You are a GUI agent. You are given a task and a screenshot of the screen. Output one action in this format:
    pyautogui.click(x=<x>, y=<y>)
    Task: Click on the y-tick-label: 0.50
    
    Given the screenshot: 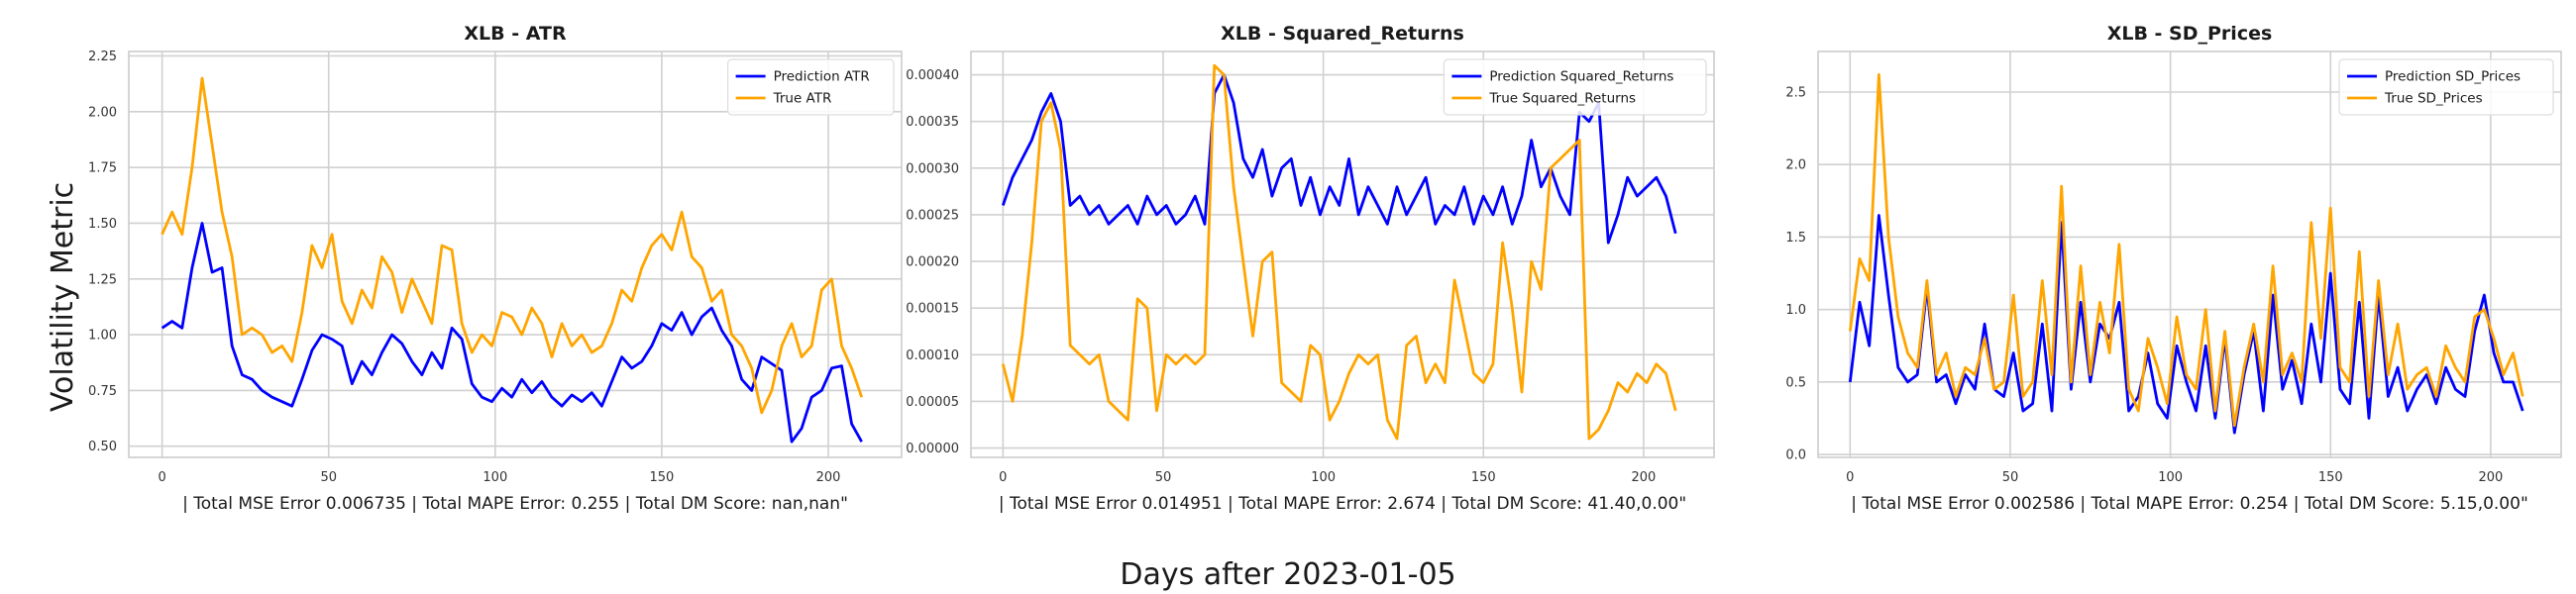 What is the action you would take?
    pyautogui.click(x=103, y=447)
    